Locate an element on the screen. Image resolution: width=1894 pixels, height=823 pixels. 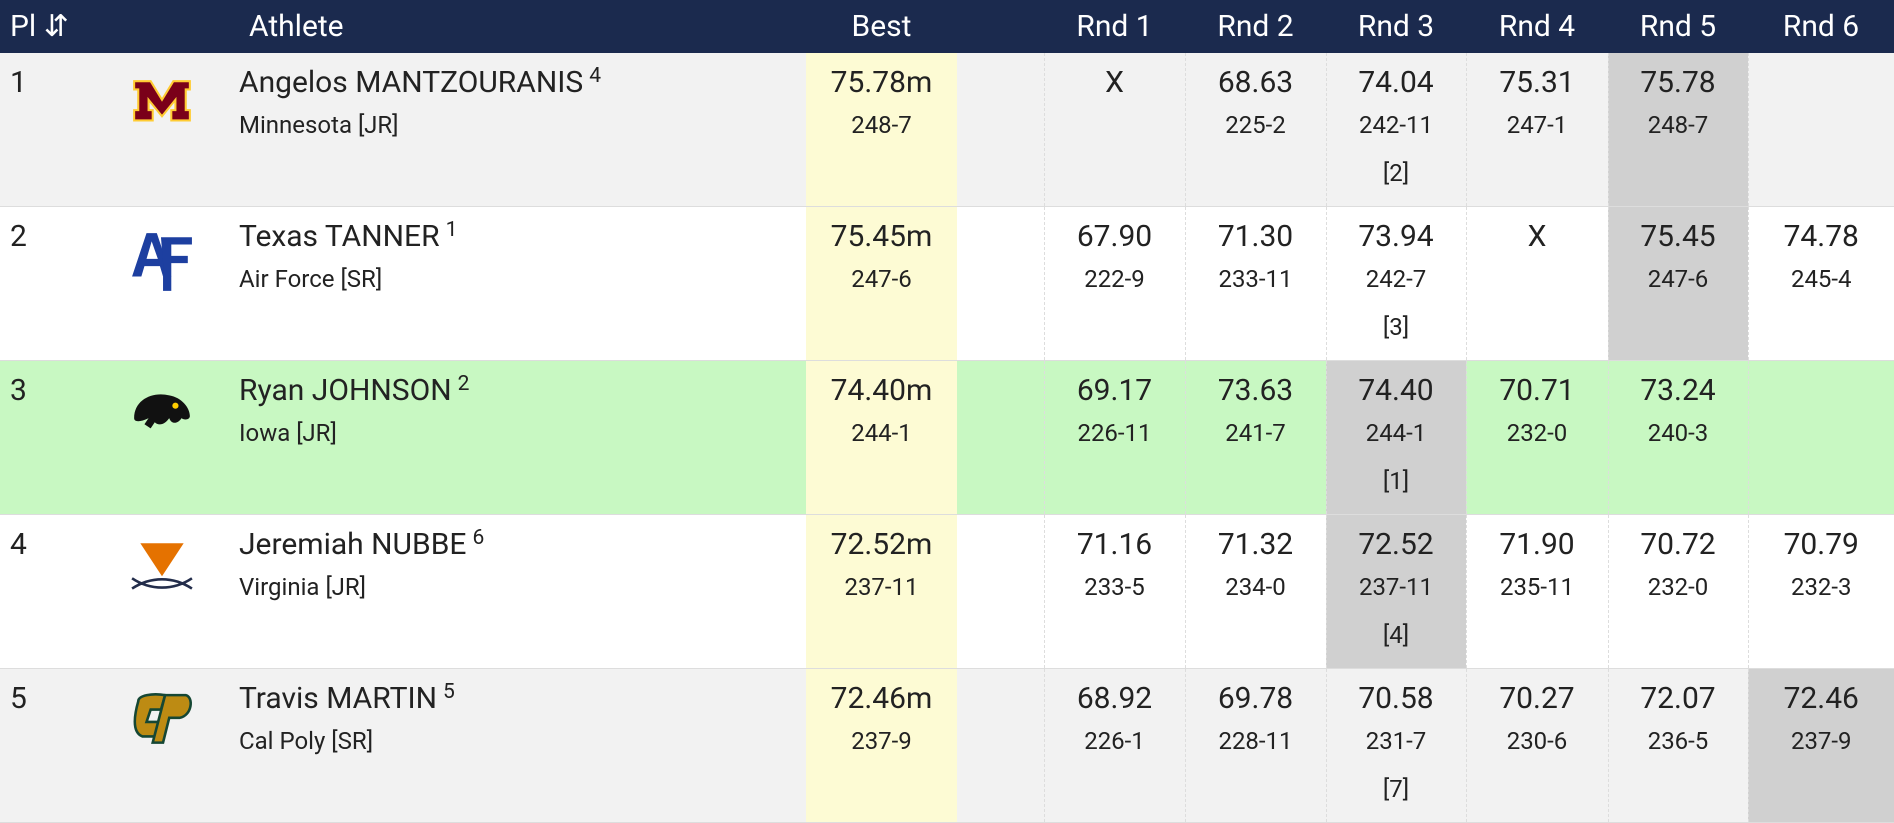
place: 5 is located at coordinates (65, 699).